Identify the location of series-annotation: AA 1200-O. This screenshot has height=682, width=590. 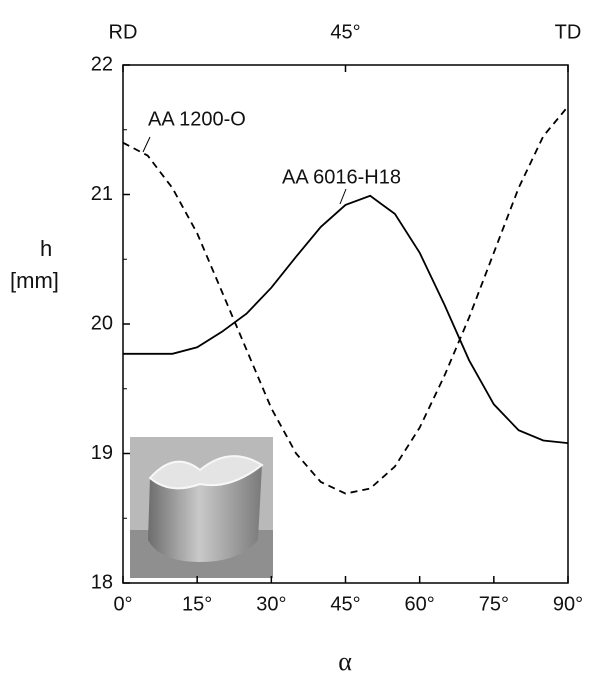
(197, 119).